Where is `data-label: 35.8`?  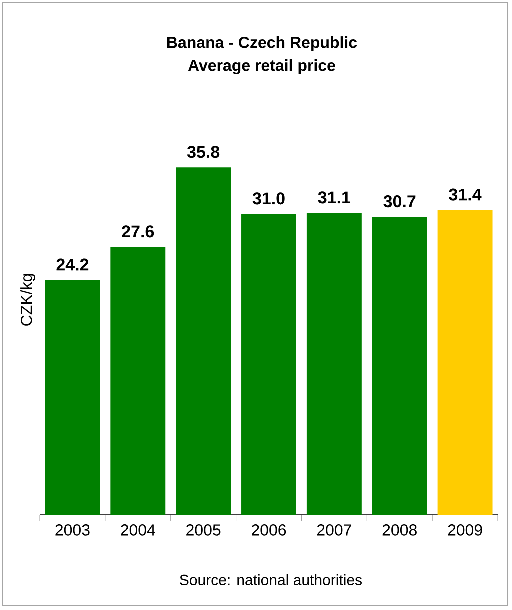 data-label: 35.8 is located at coordinates (203, 152).